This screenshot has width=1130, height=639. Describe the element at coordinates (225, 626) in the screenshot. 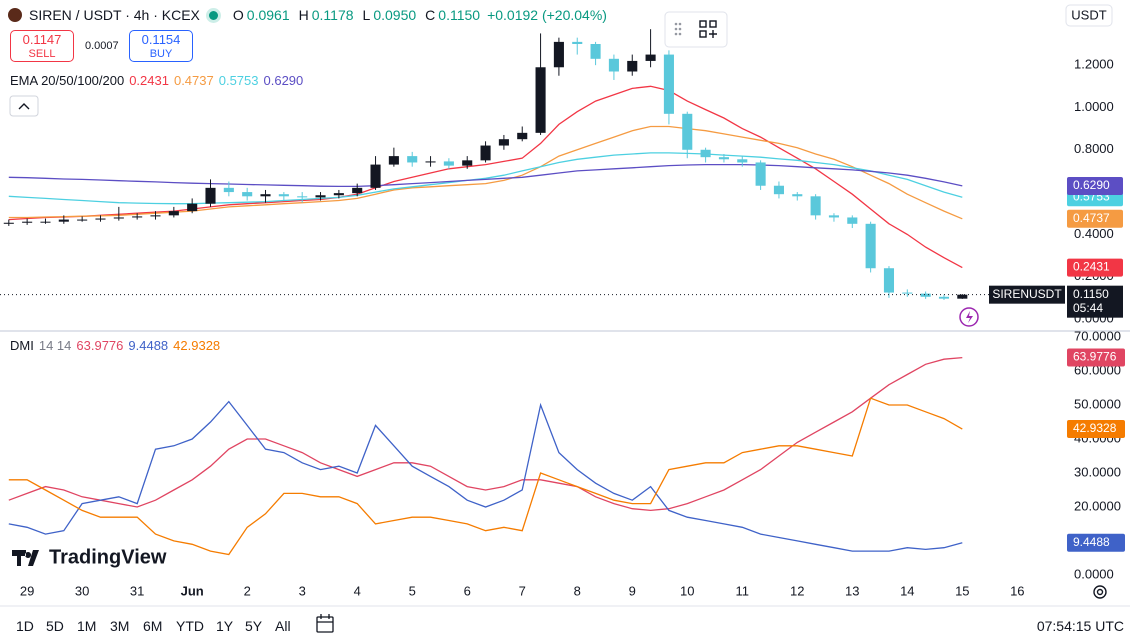

I see `timeframe: 1Y` at that location.